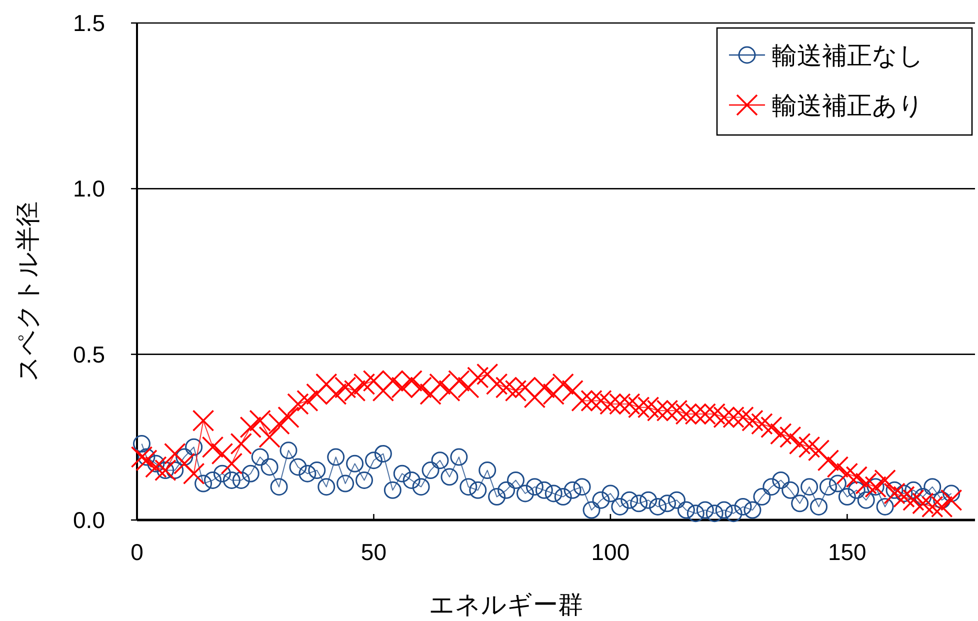 The height and width of the screenshot is (621, 978). Describe the element at coordinates (137, 552) in the screenshot. I see `x-tick-label: 0` at that location.